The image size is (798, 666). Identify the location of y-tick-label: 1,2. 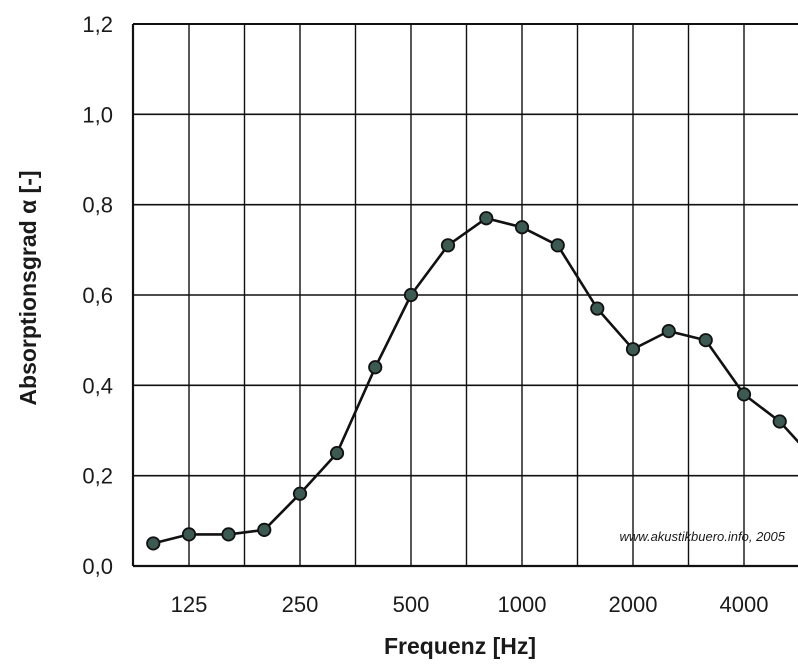
(97, 24).